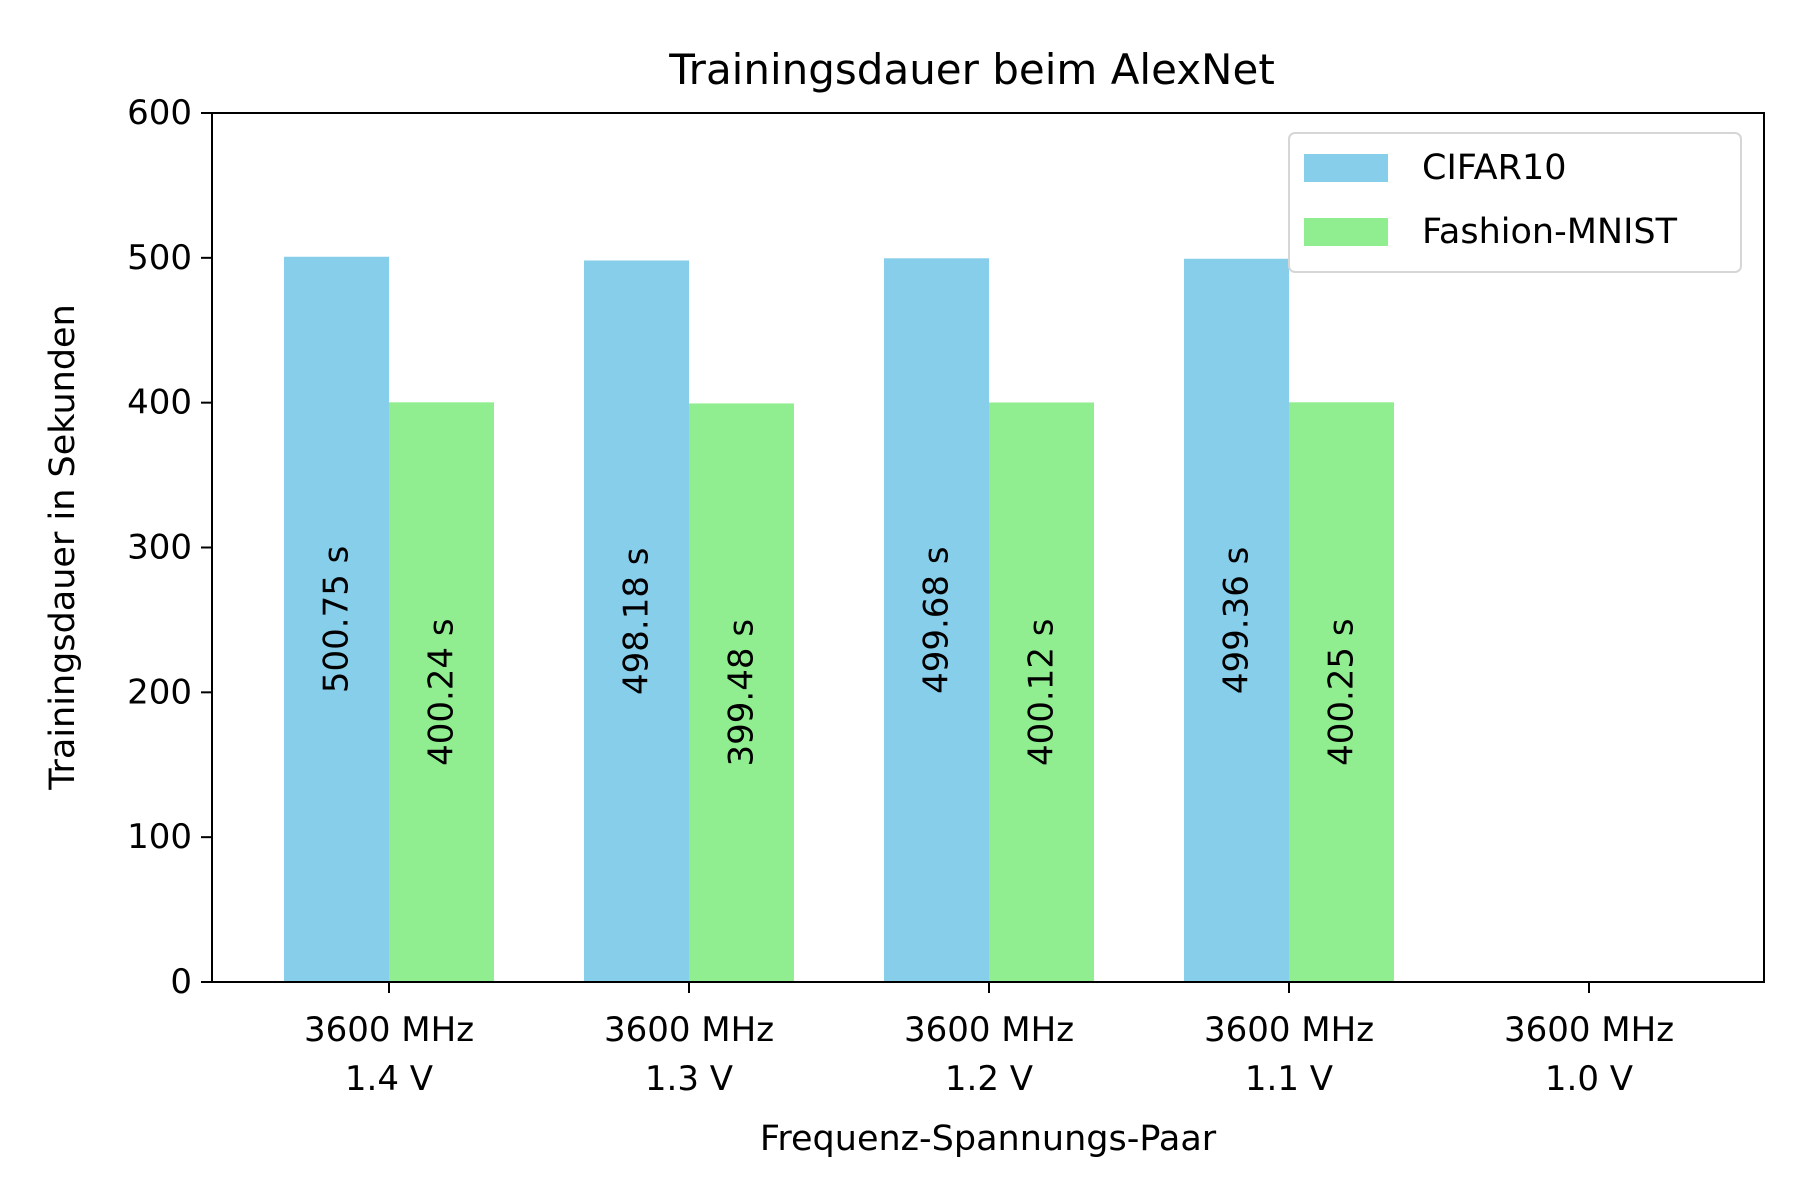  What do you see at coordinates (159, 548) in the screenshot?
I see `y-tick-label: 300` at bounding box center [159, 548].